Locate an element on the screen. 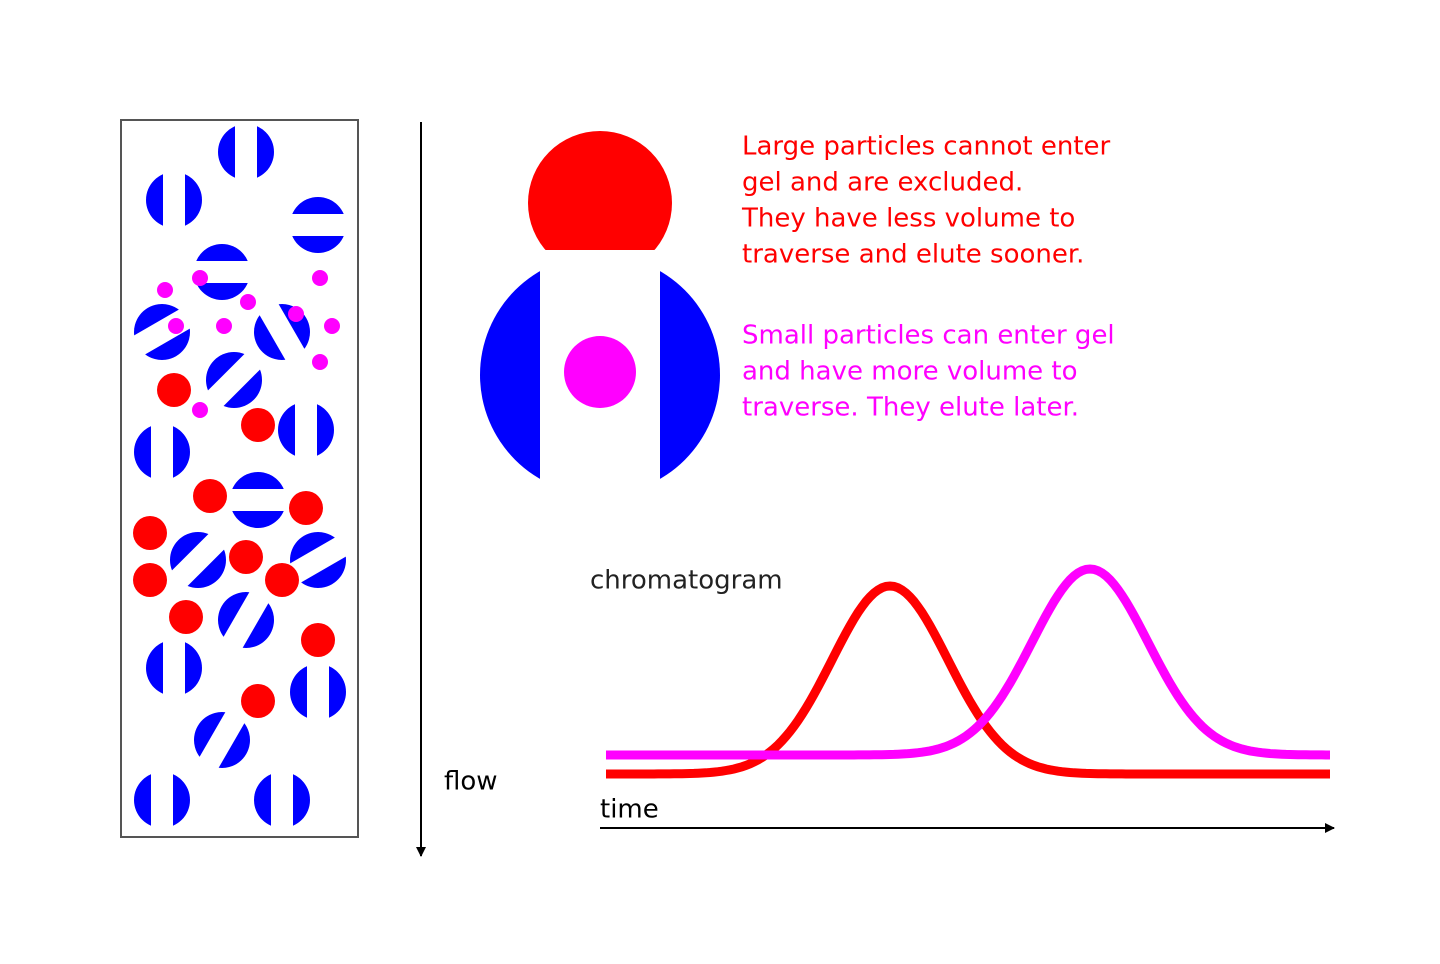 This screenshot has height=964, width=1440. small-particles is located at coordinates (248, 344).